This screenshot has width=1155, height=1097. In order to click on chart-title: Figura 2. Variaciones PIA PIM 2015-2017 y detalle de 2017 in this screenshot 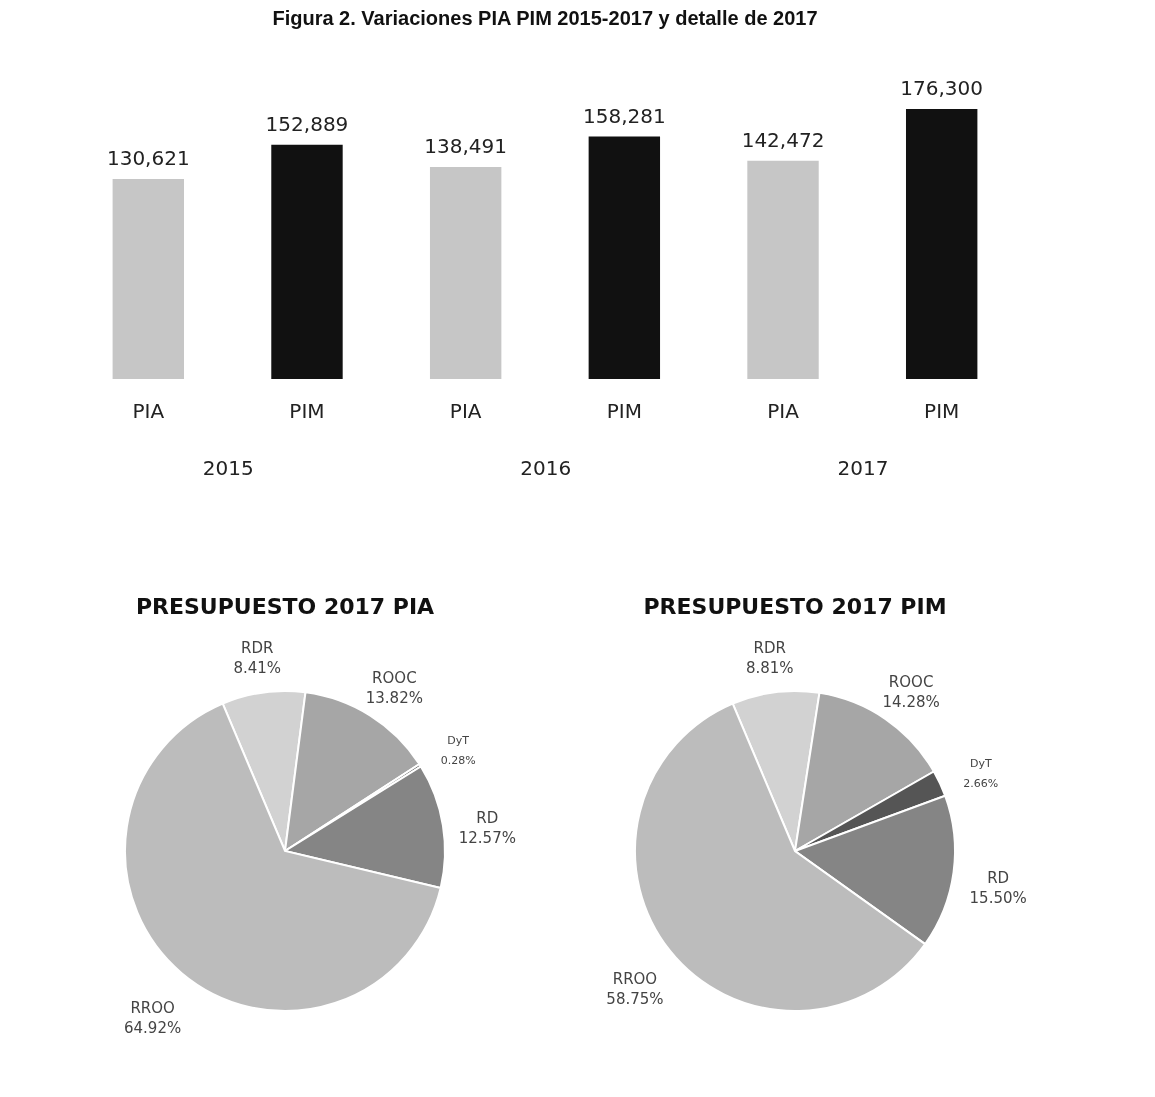, I will do `click(545, 18)`.